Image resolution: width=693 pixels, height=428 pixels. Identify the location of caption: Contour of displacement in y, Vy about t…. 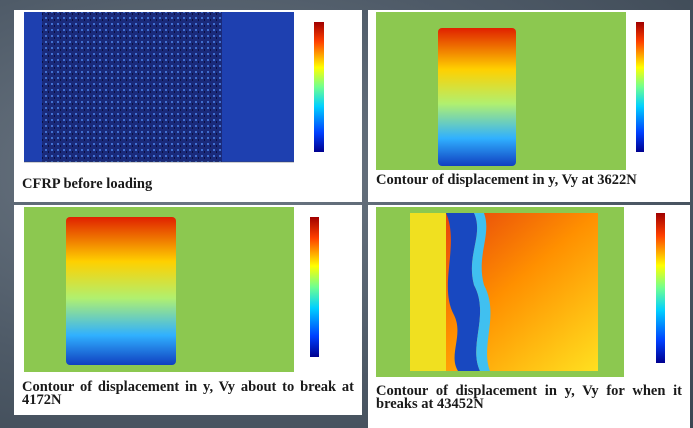
(188, 393).